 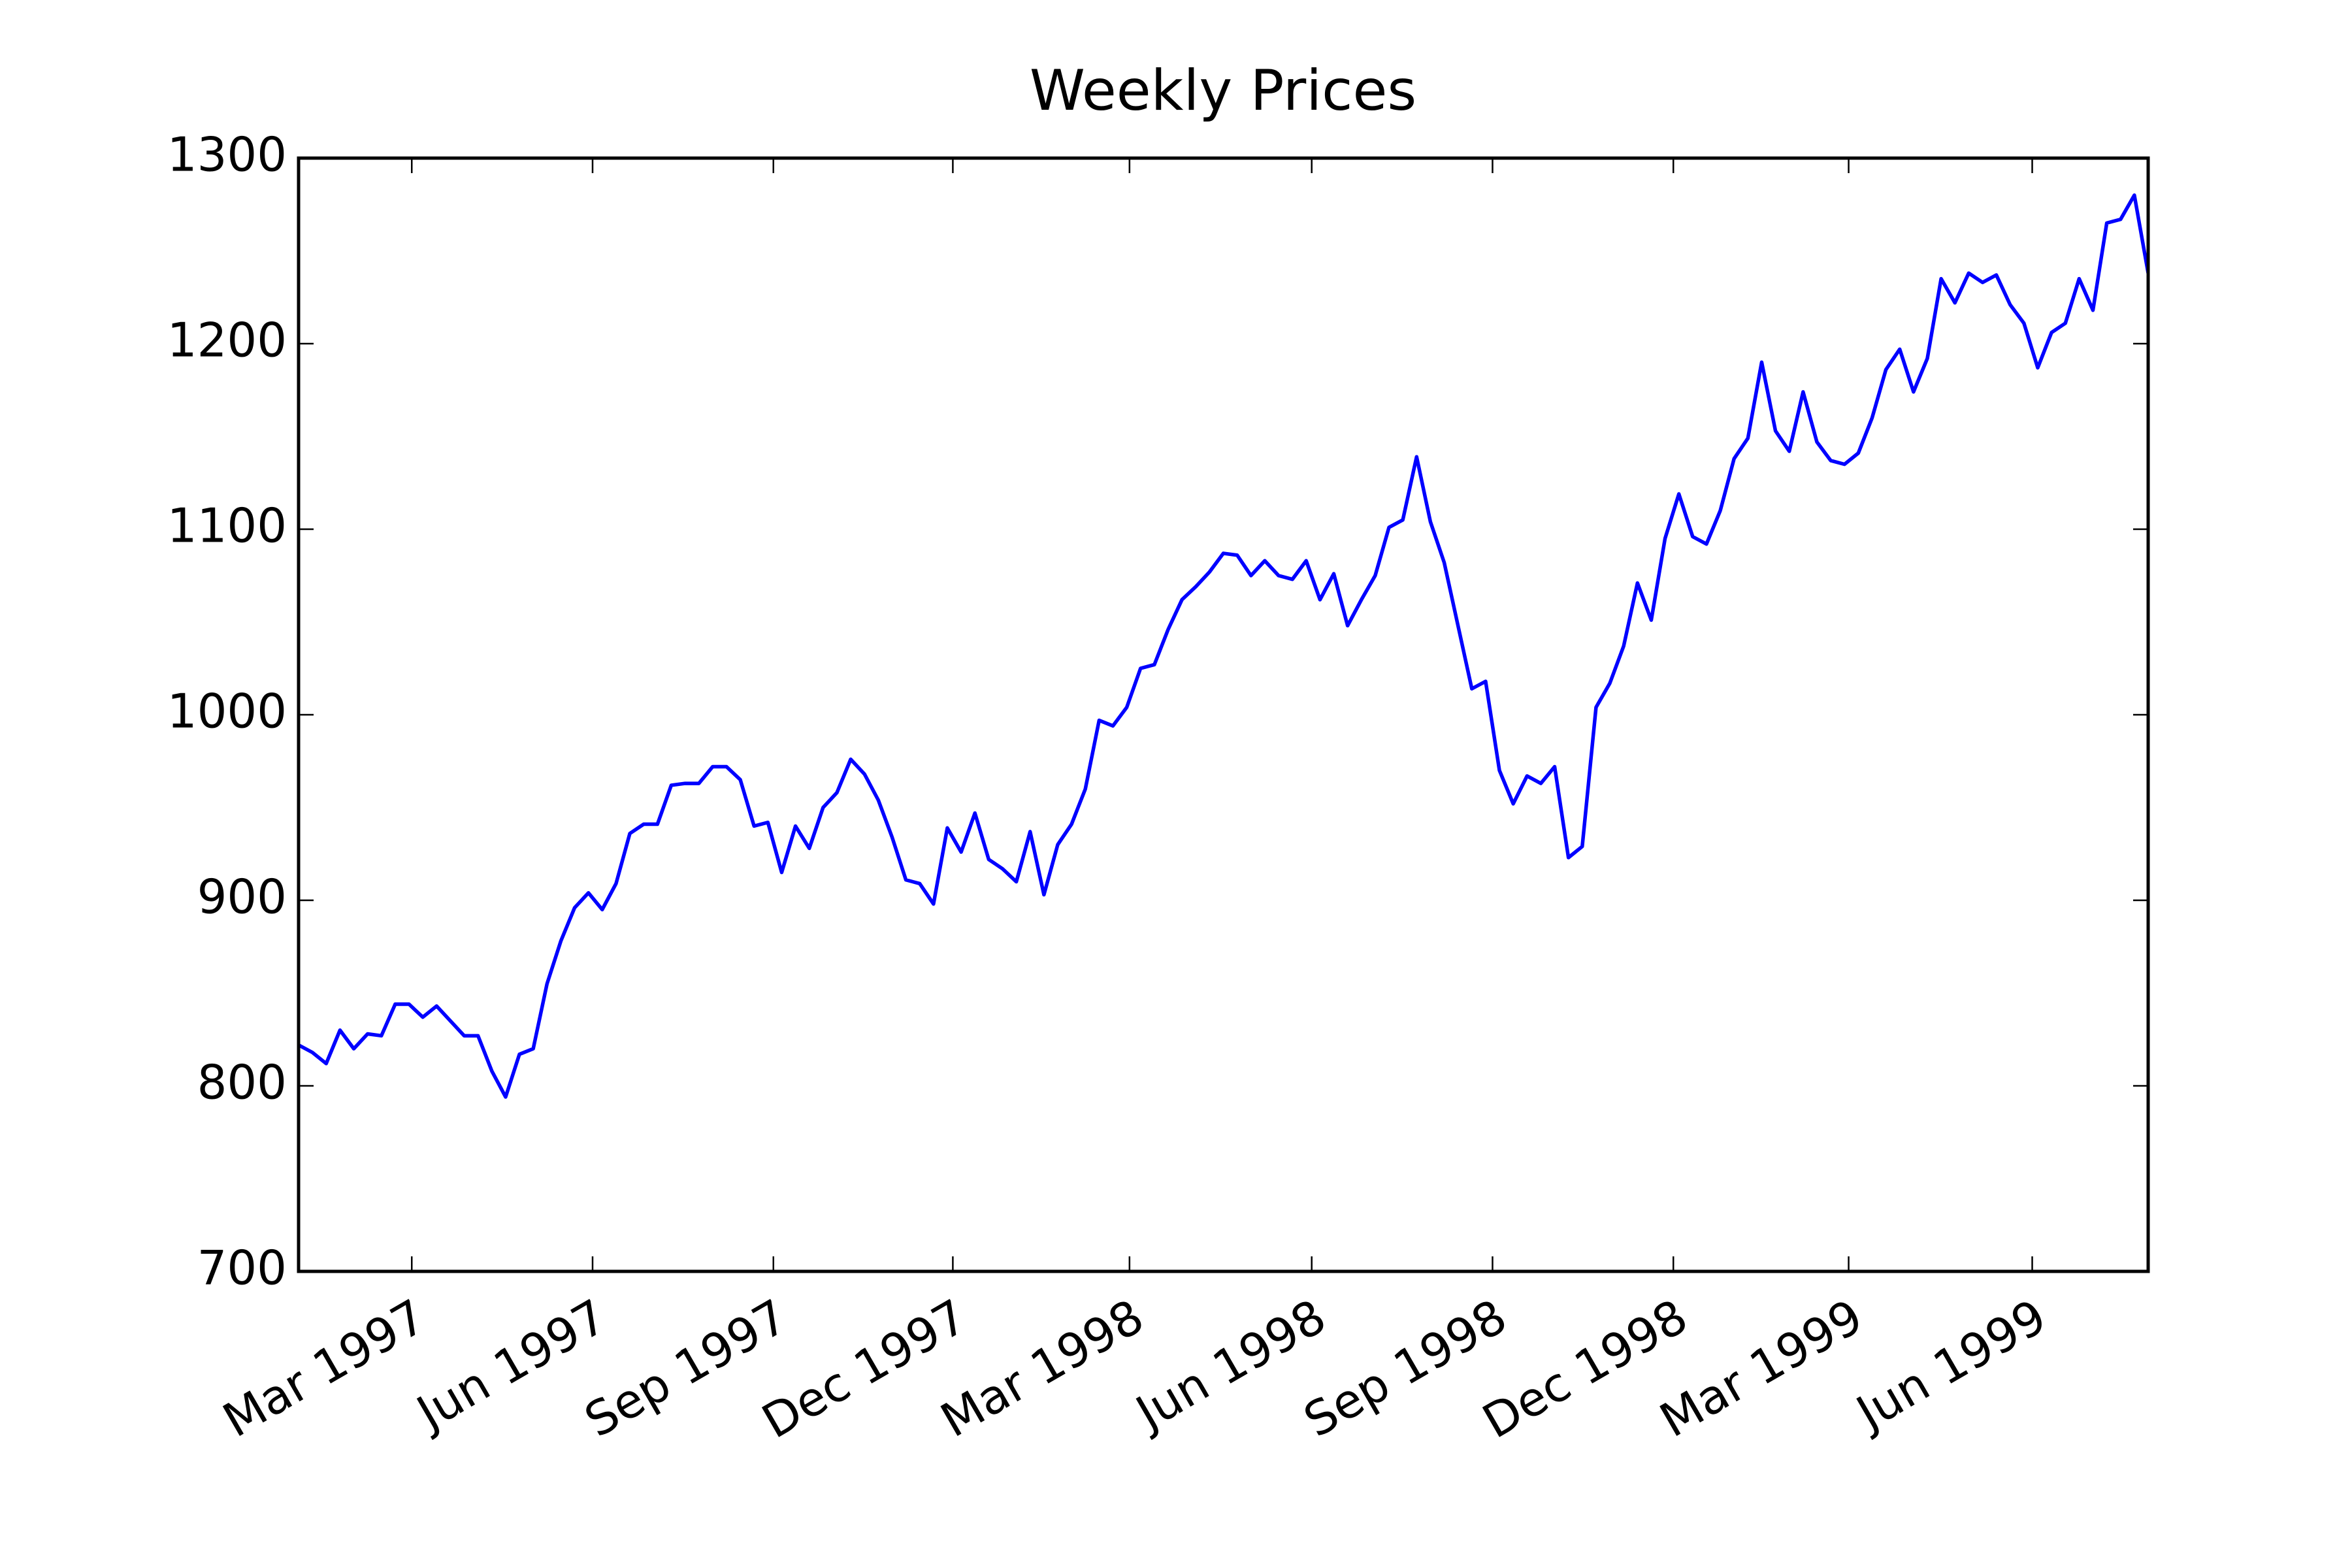 I want to click on x-tick-label: Mar 1998, so click(x=1042, y=1368).